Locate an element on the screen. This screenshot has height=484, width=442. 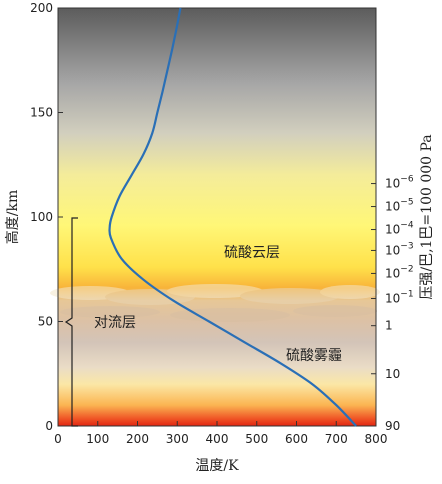
x-tick-label: 600 is located at coordinates (296, 439).